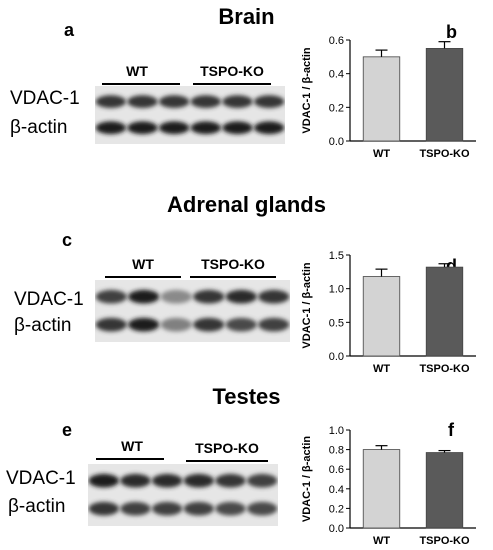 The height and width of the screenshot is (550, 493). What do you see at coordinates (336, 323) in the screenshot?
I see `y-tick-label: 0.5` at bounding box center [336, 323].